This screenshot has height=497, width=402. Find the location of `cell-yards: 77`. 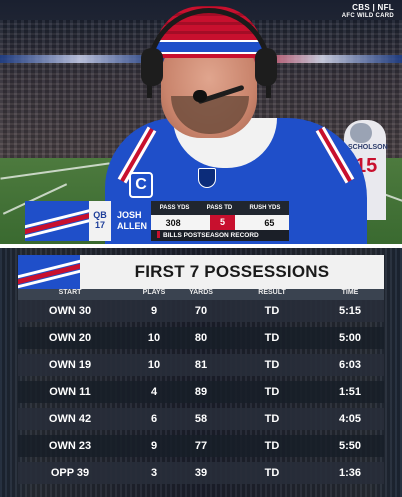

cell-yards: 77 is located at coordinates (201, 446).